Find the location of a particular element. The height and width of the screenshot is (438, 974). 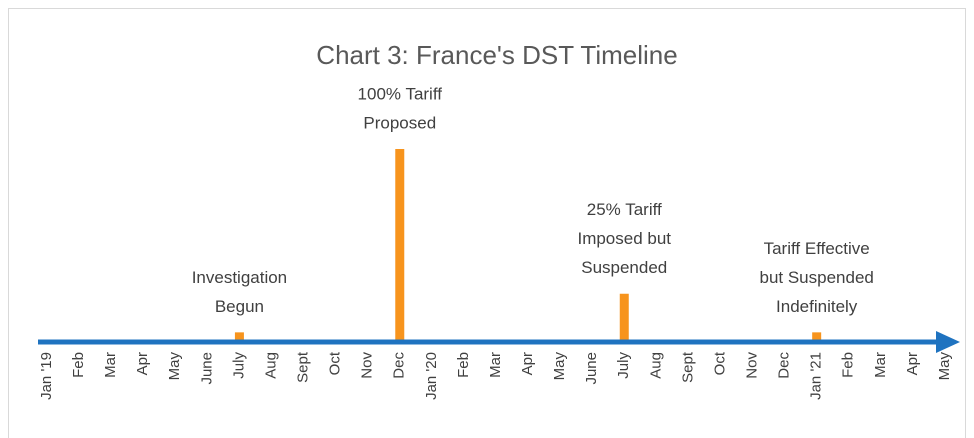

timeline-arrowhead is located at coordinates (948, 342).